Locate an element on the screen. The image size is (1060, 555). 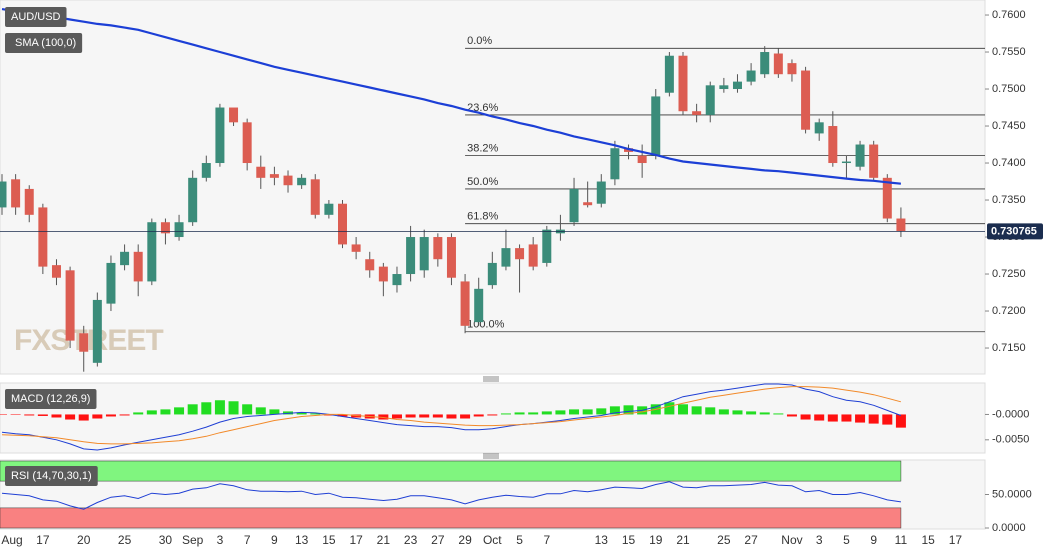
x-tick-label: 20 is located at coordinates (84, 540).